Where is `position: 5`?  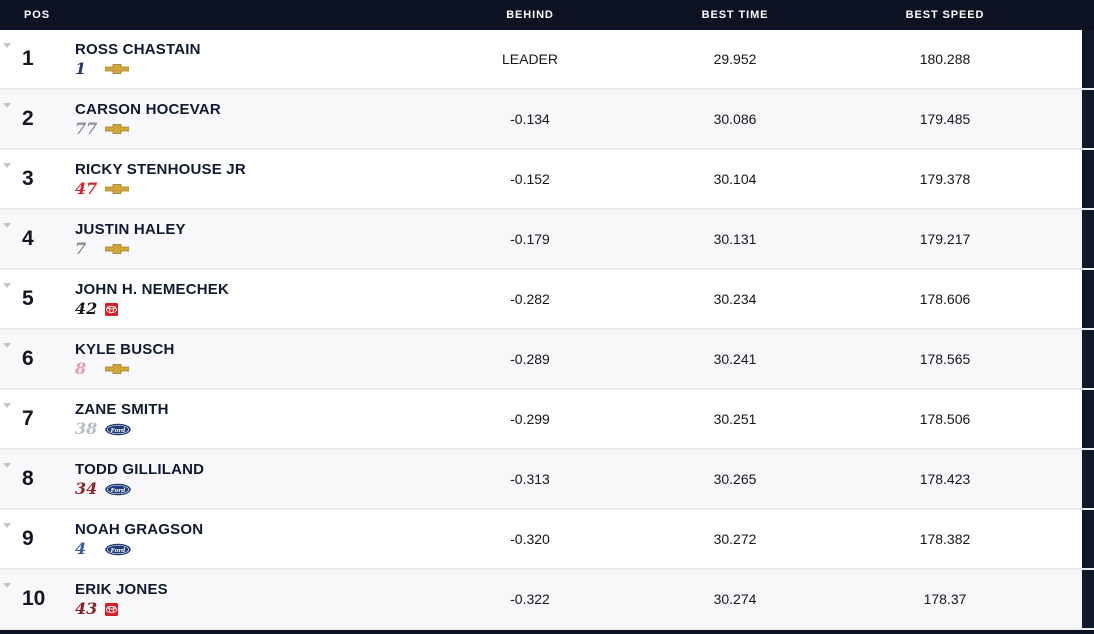 position: 5 is located at coordinates (28, 298).